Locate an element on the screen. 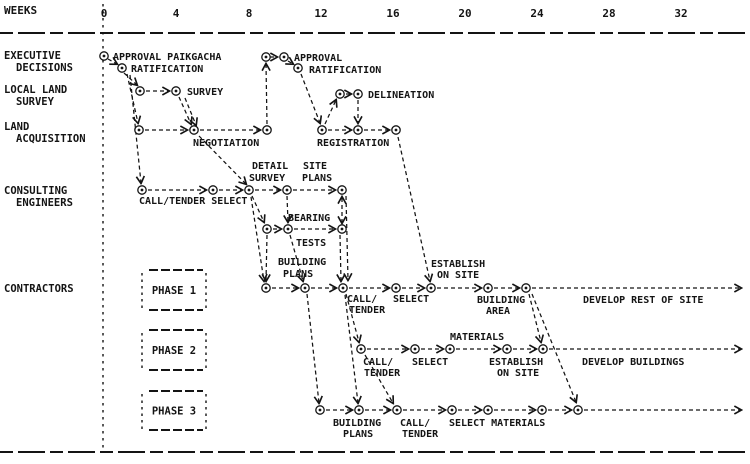 The image size is (750, 464). phase-box-label: PHASE 3 is located at coordinates (174, 412).